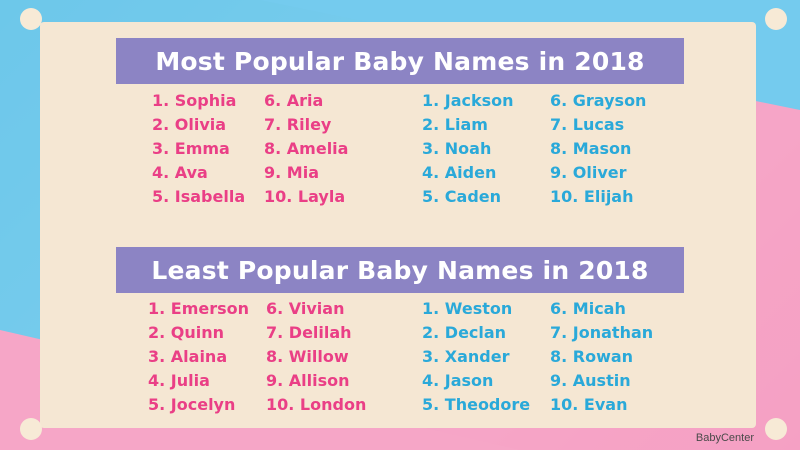 The width and height of the screenshot is (800, 450). Describe the element at coordinates (180, 172) in the screenshot. I see `list-item: 4. Ava` at that location.